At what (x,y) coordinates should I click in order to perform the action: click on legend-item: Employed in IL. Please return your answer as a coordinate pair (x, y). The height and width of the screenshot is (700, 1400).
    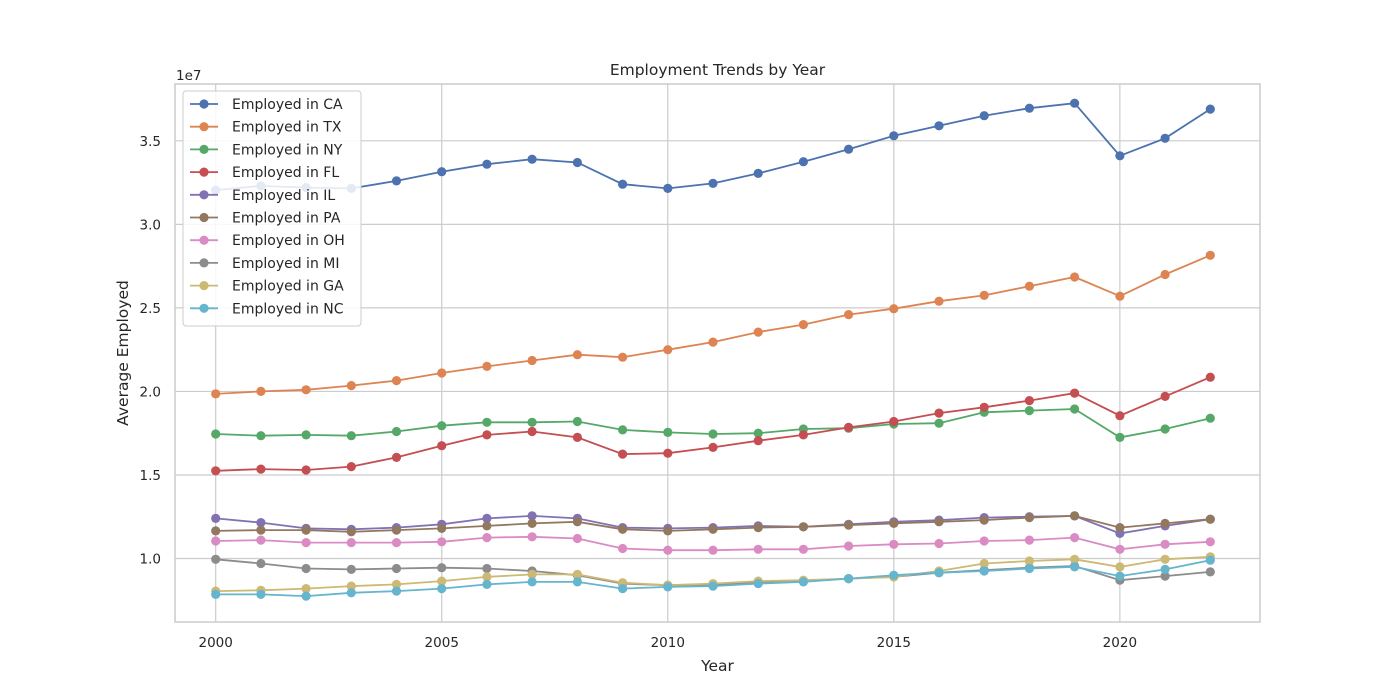
    Looking at the image, I should click on (262, 196).